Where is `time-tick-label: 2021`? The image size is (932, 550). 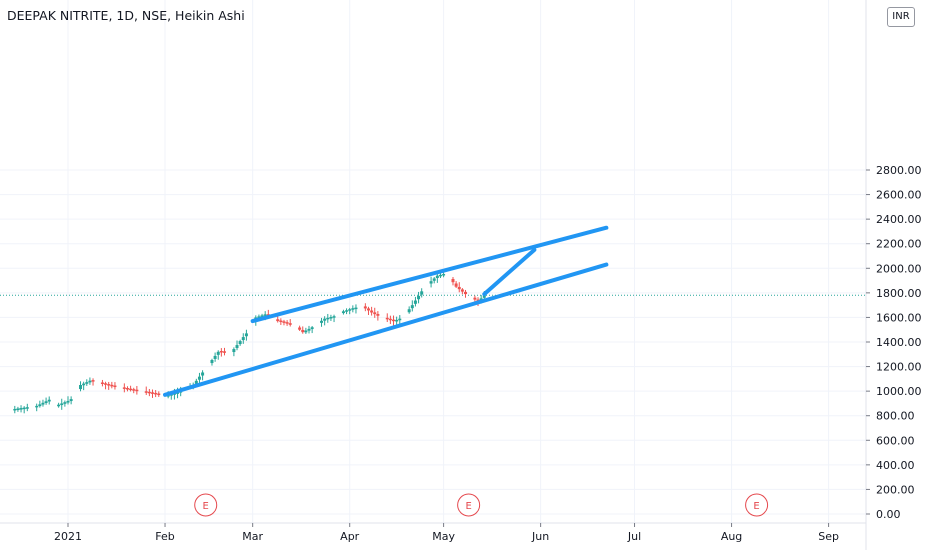 time-tick-label: 2021 is located at coordinates (68, 536).